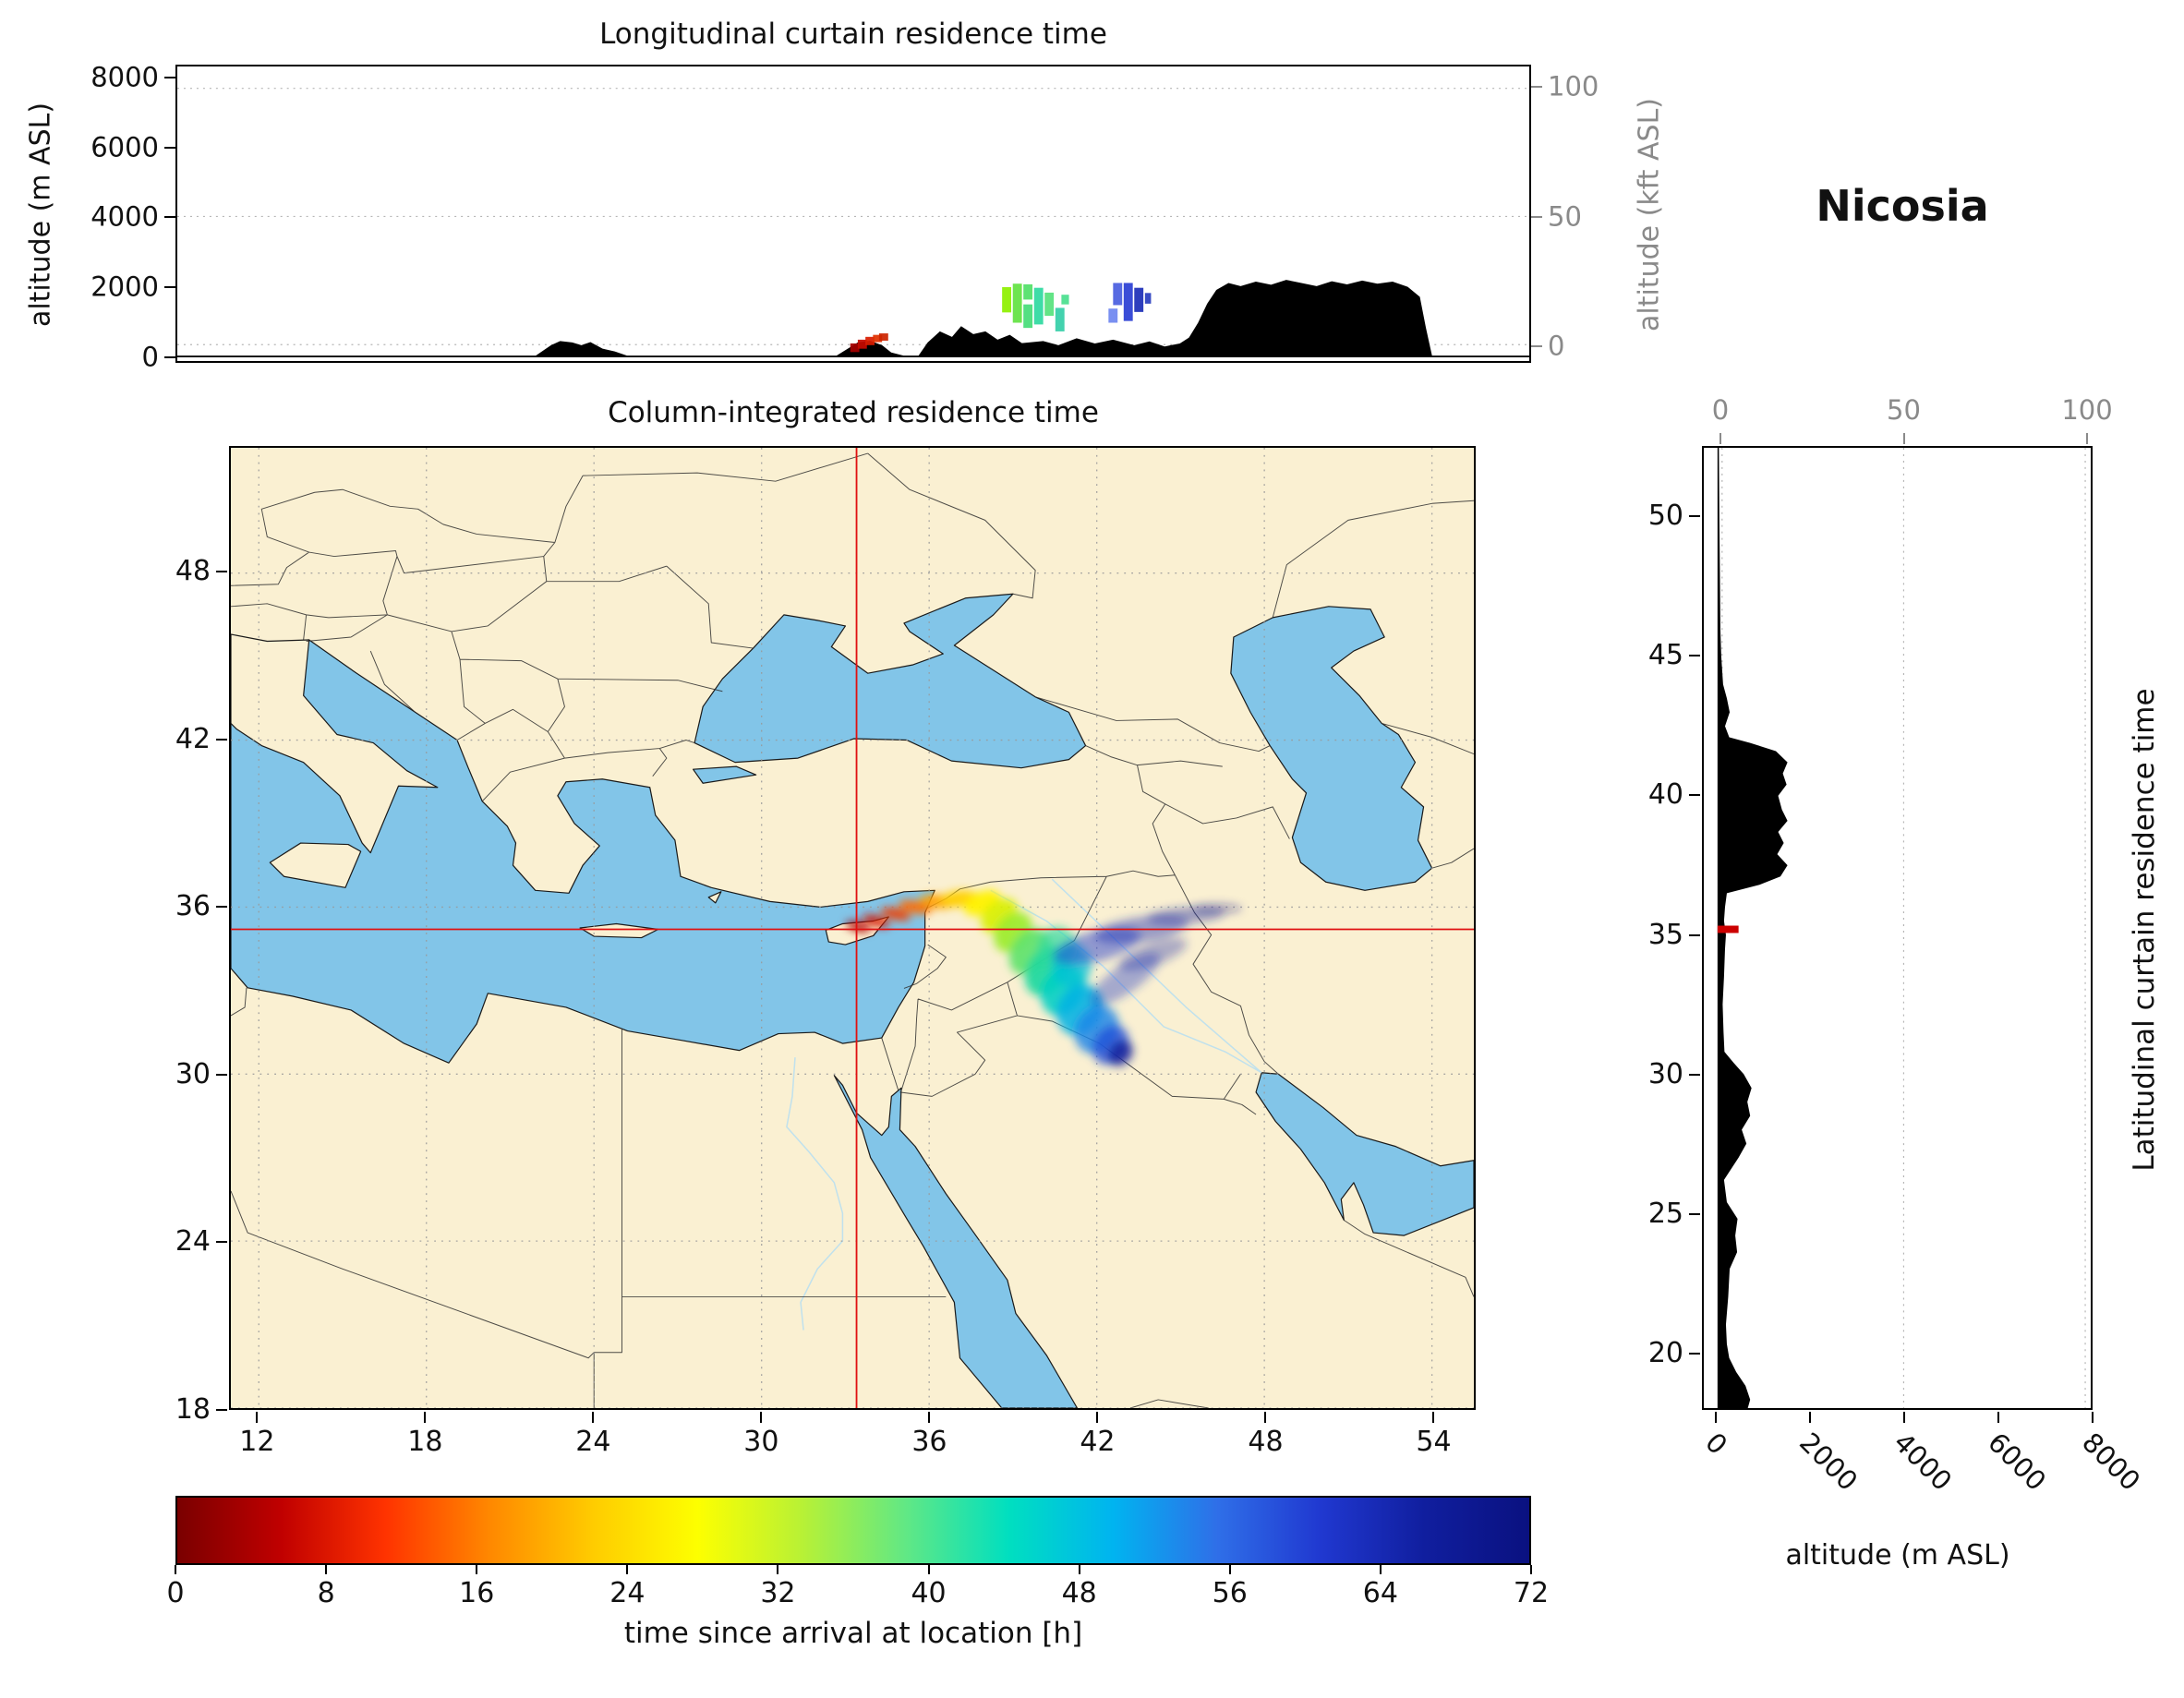 This screenshot has height=1698, width=2184. I want to click on latitudinal-plume-marker, so click(1728, 929).